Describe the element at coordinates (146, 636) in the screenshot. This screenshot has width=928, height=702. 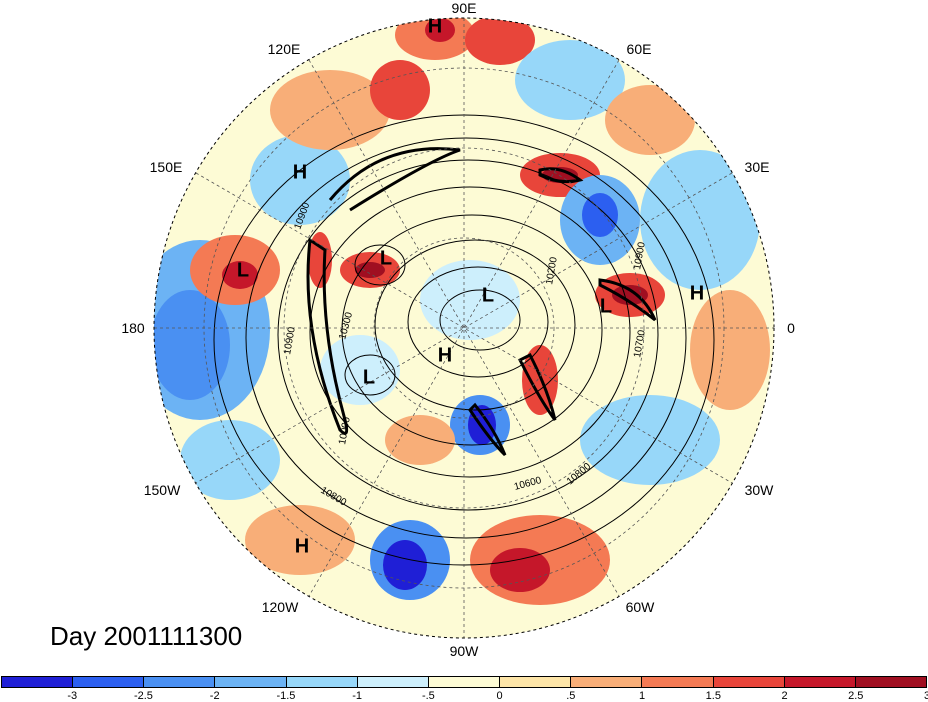
I see `map-title: Day 2001111300` at that location.